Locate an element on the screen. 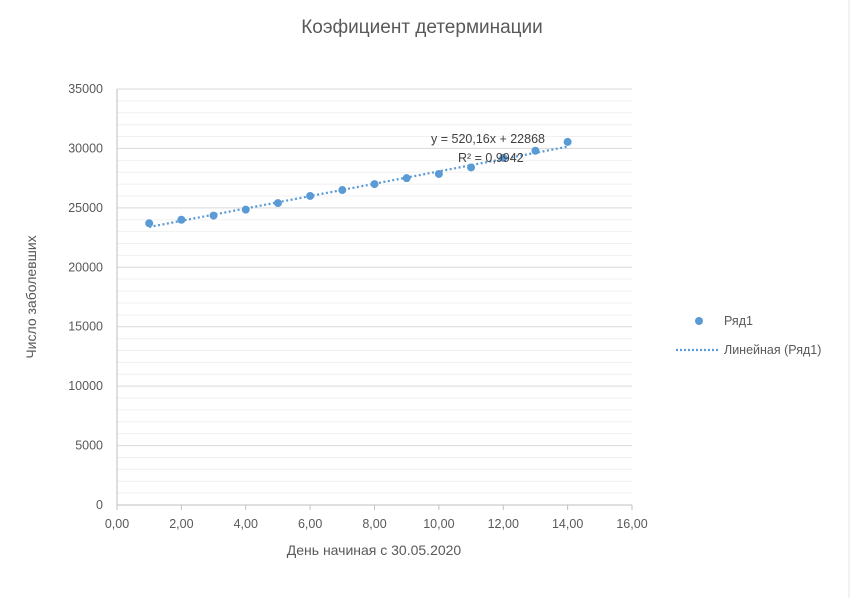 The image size is (851, 598). data-points is located at coordinates (358, 182).